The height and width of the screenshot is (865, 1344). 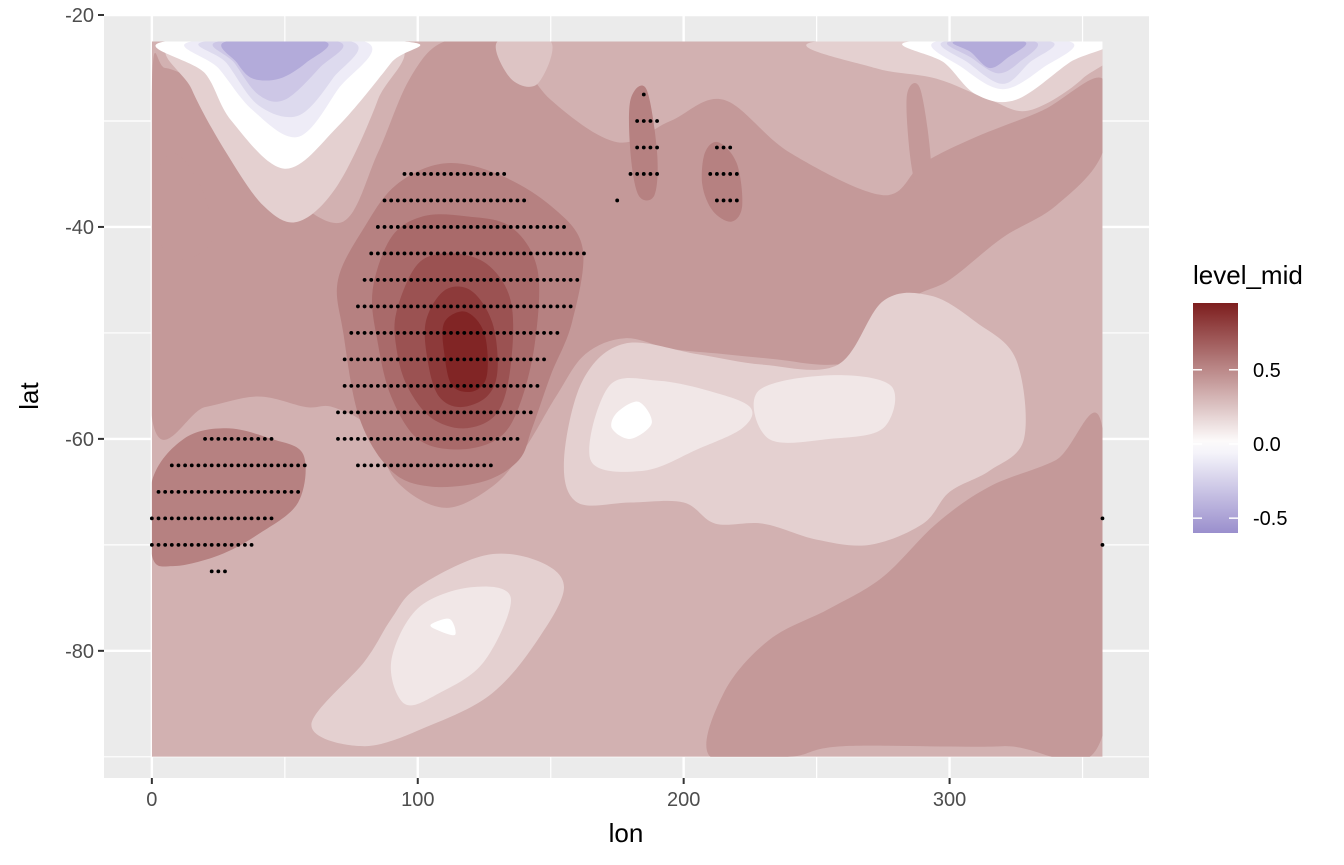 I want to click on y-tick-label: -40, so click(x=79, y=228).